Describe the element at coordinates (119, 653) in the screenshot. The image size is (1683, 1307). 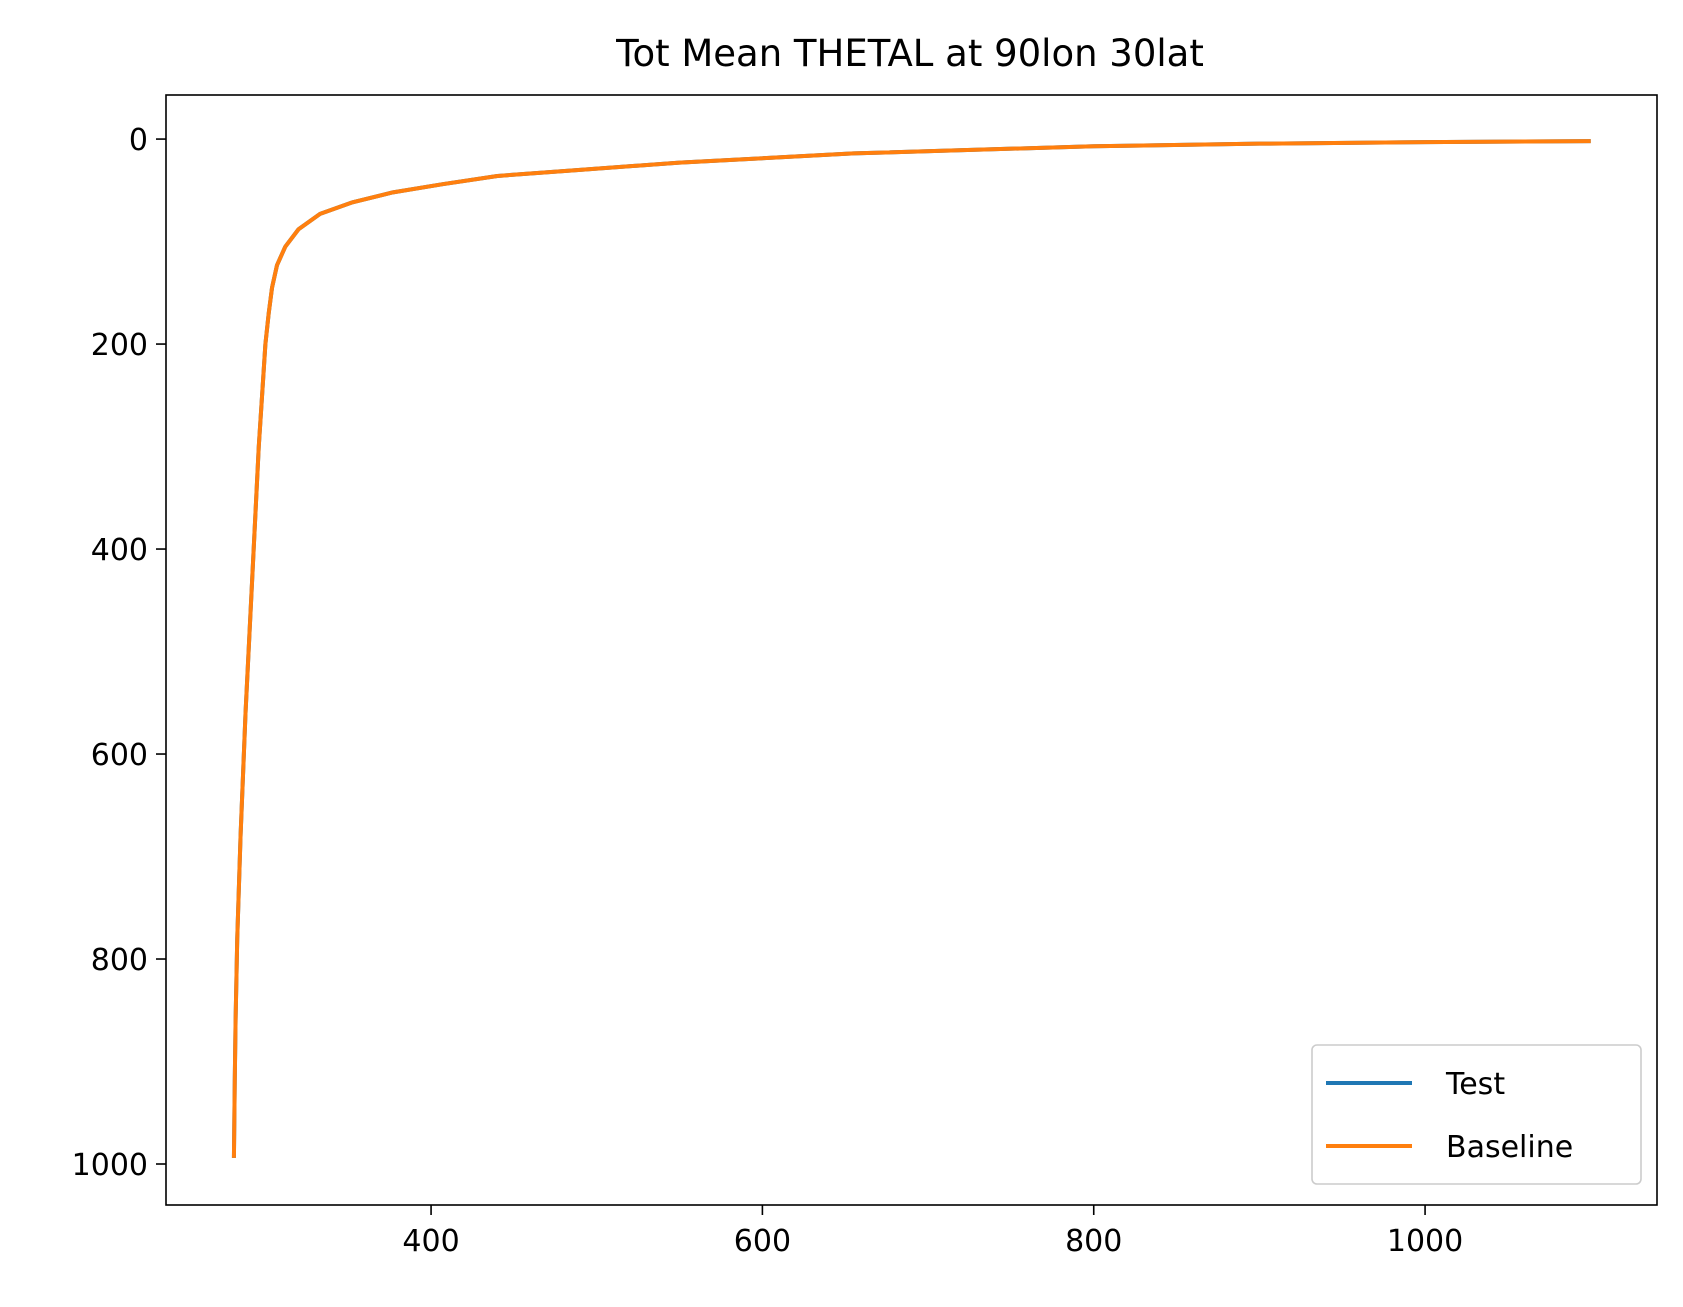
I see `y-axis: 0 200 400 600 800 1000` at that location.